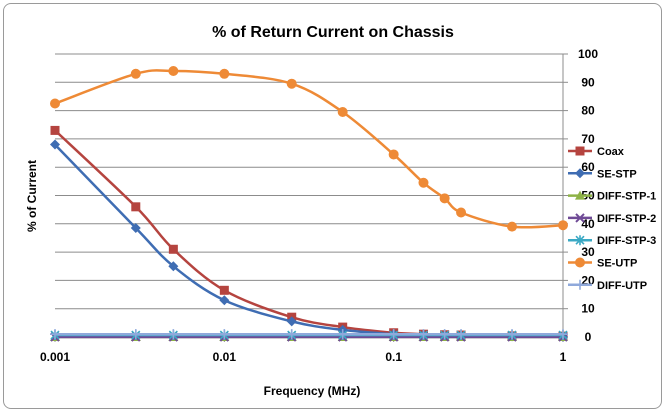 The height and width of the screenshot is (415, 667). What do you see at coordinates (588, 309) in the screenshot?
I see `y-tick-label: 10` at bounding box center [588, 309].